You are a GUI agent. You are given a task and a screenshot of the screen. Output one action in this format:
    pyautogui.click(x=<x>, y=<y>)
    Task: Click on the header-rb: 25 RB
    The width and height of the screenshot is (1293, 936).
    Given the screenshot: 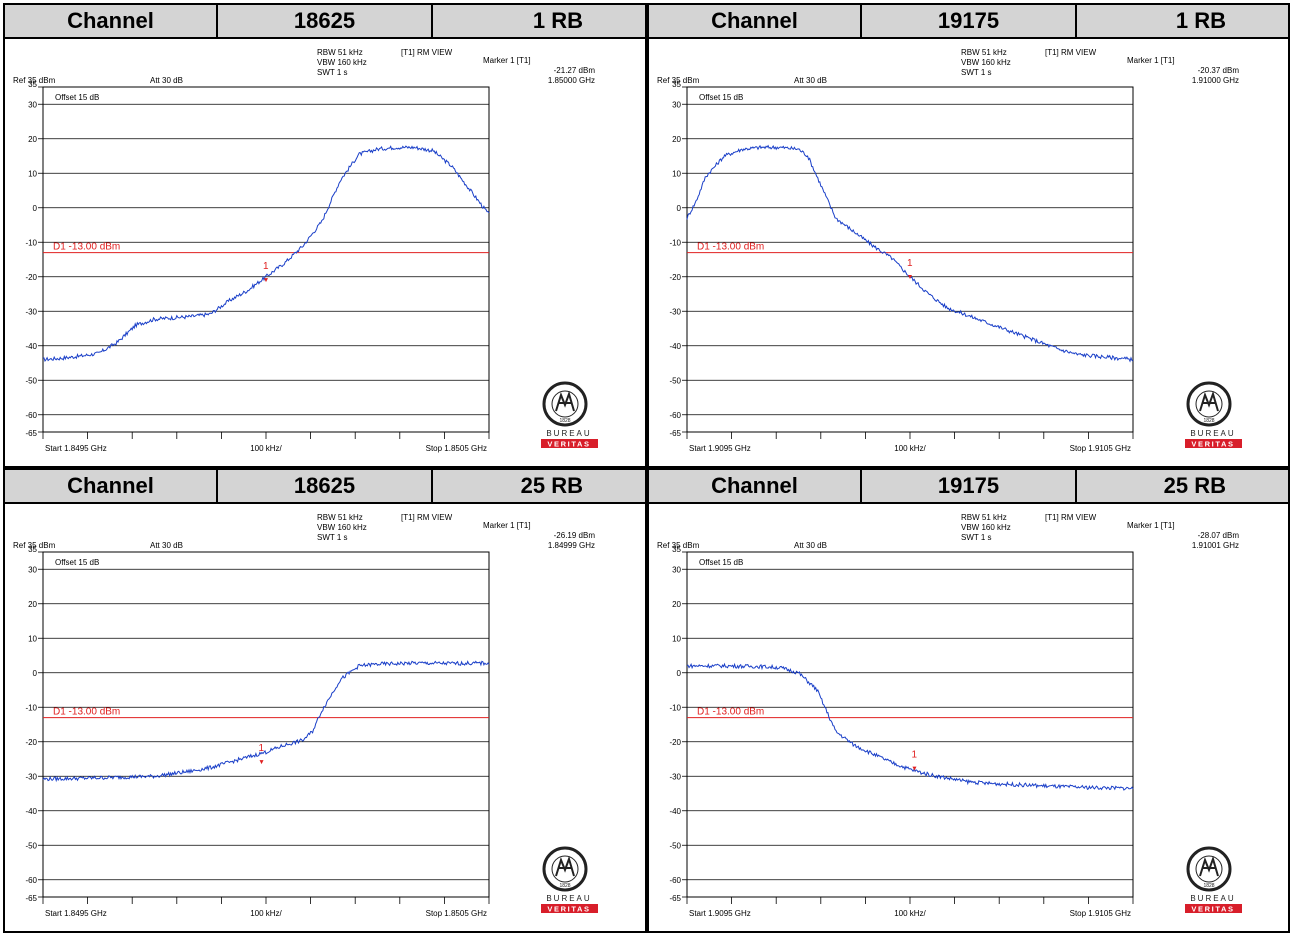 What is the action you would take?
    pyautogui.click(x=551, y=485)
    